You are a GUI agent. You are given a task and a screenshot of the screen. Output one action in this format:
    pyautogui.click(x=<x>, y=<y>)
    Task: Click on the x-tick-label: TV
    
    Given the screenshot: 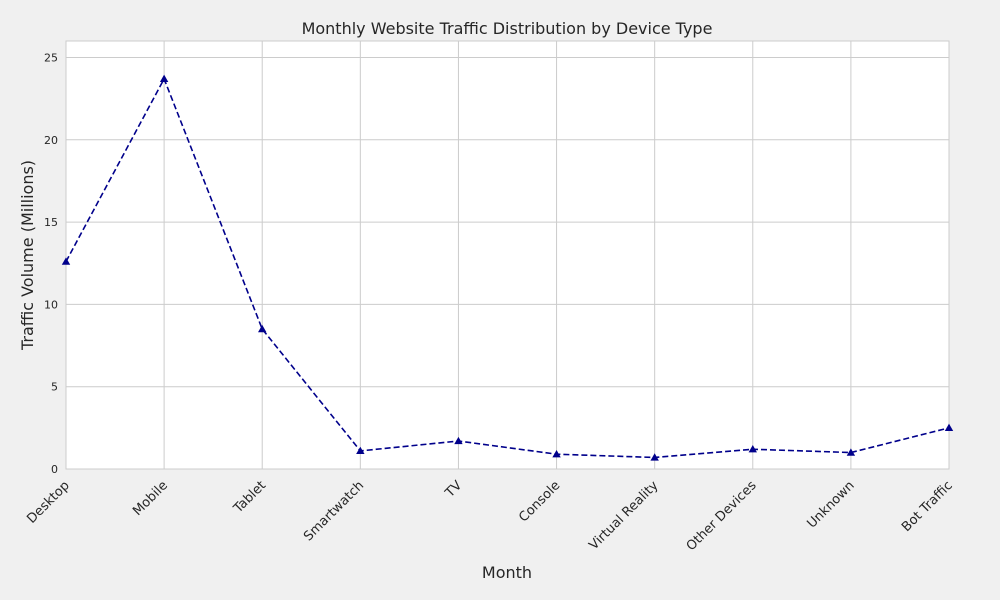 What is the action you would take?
    pyautogui.click(x=453, y=489)
    